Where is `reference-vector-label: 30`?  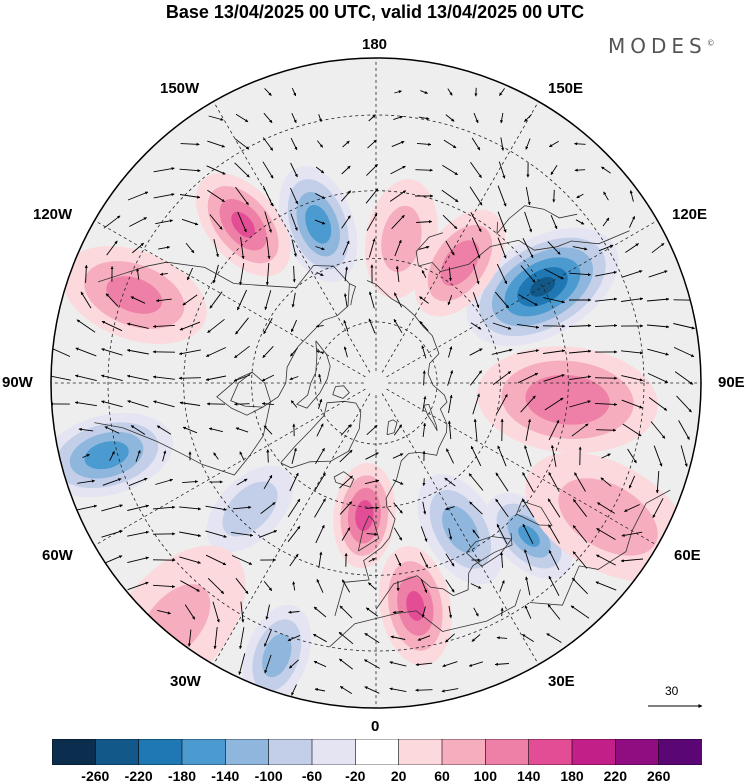
reference-vector-label: 30 is located at coordinates (671, 691).